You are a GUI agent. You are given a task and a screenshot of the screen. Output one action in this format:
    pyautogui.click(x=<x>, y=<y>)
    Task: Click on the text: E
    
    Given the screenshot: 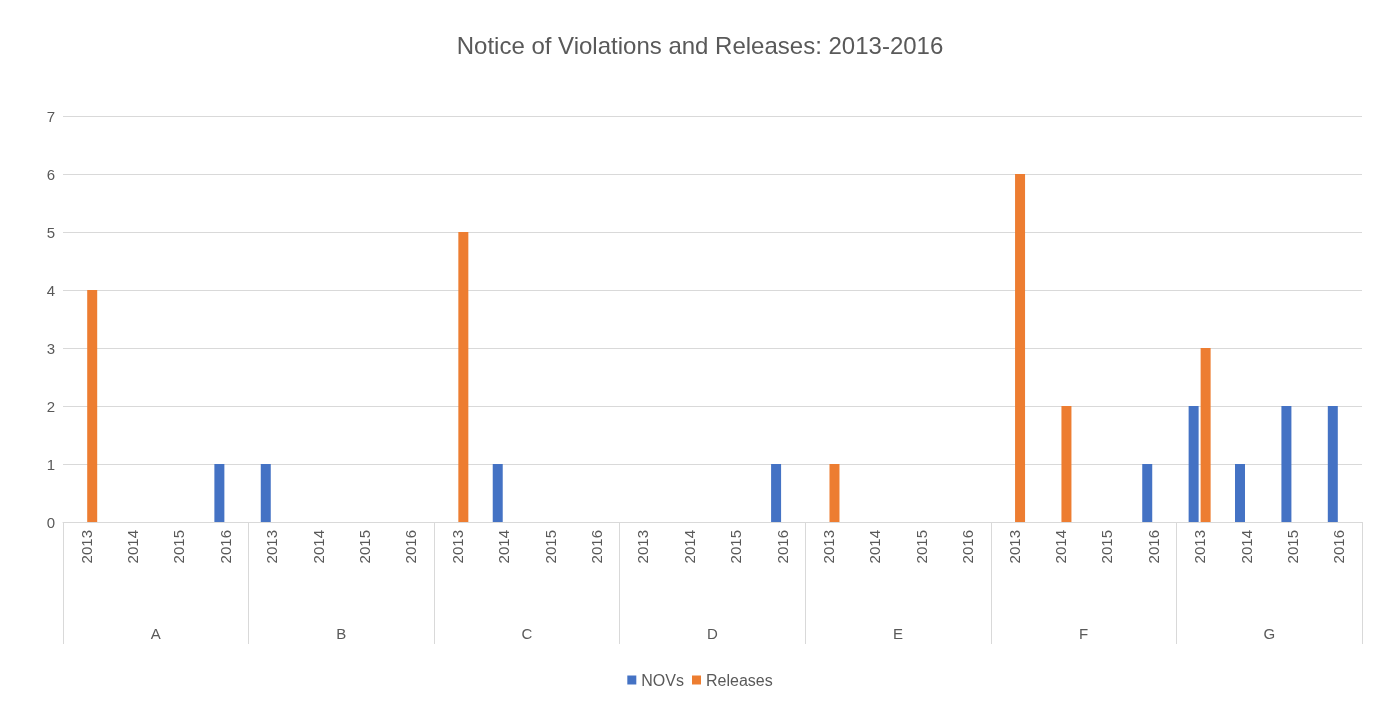 What is the action you would take?
    pyautogui.click(x=898, y=633)
    